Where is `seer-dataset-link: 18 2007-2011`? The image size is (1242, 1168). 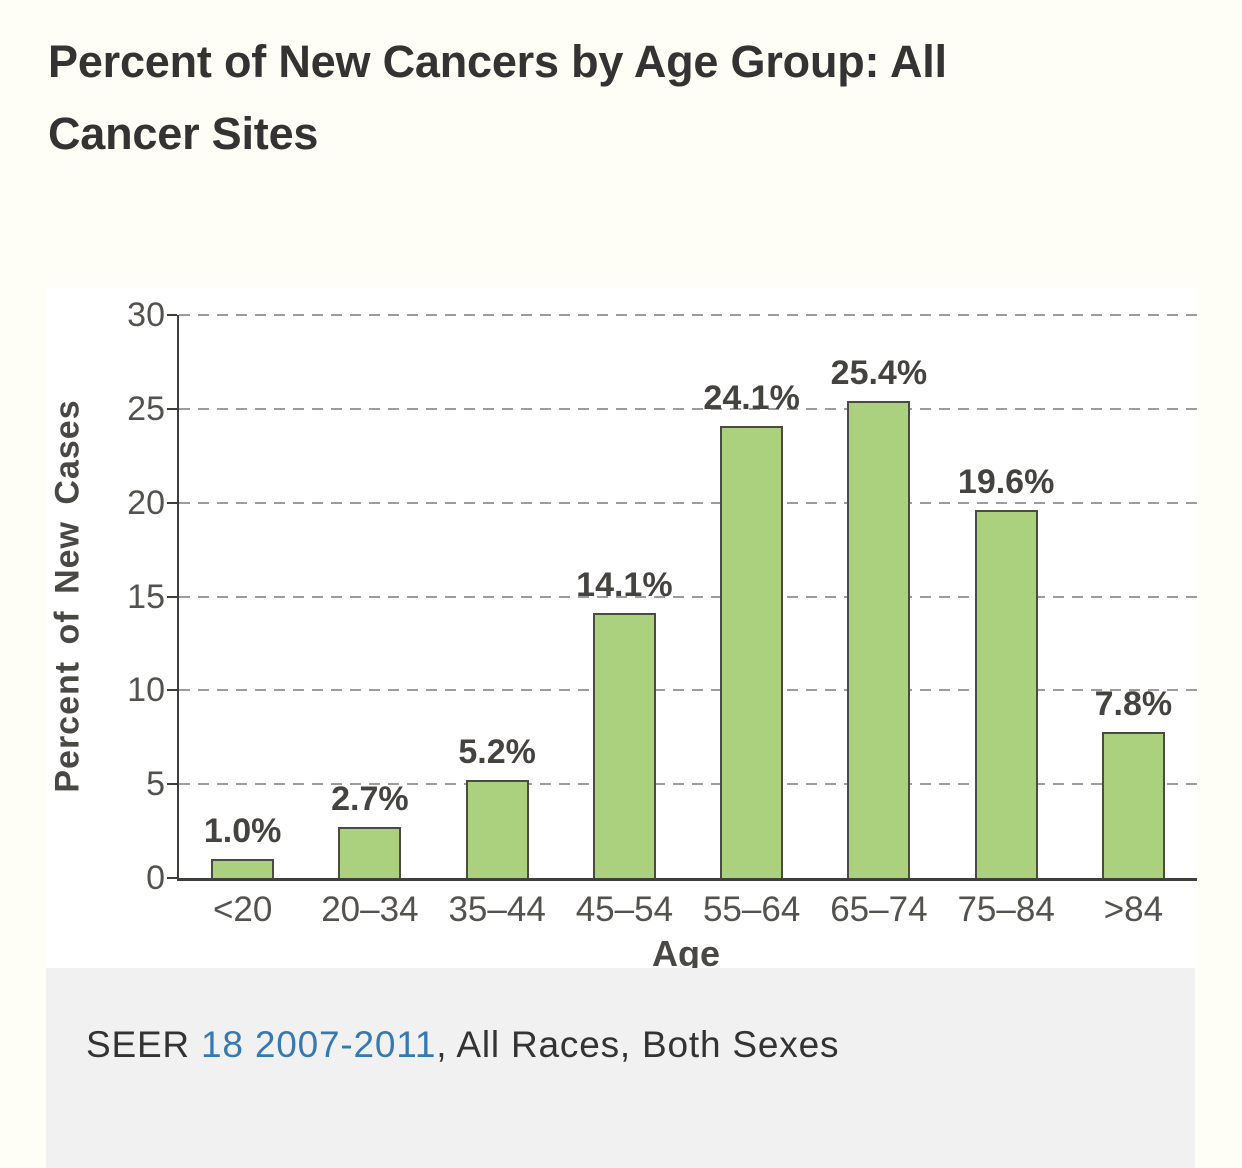
seer-dataset-link: 18 2007-2011 is located at coordinates (319, 1044).